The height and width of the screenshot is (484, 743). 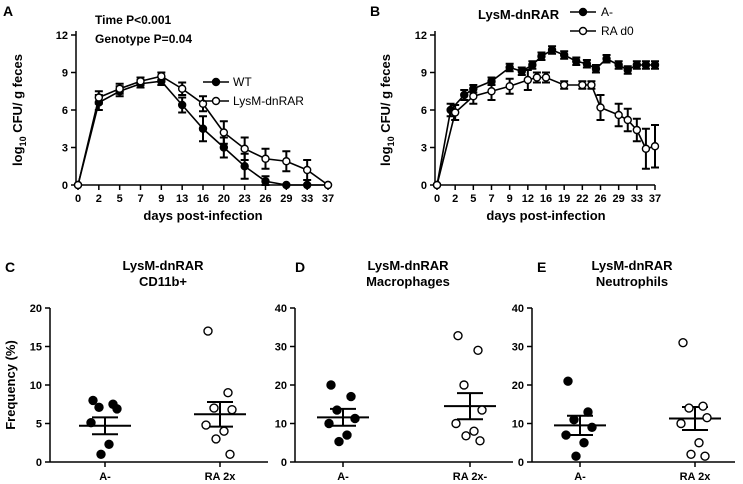 What do you see at coordinates (182, 199) in the screenshot?
I see `x-tick-label-A: 13` at bounding box center [182, 199].